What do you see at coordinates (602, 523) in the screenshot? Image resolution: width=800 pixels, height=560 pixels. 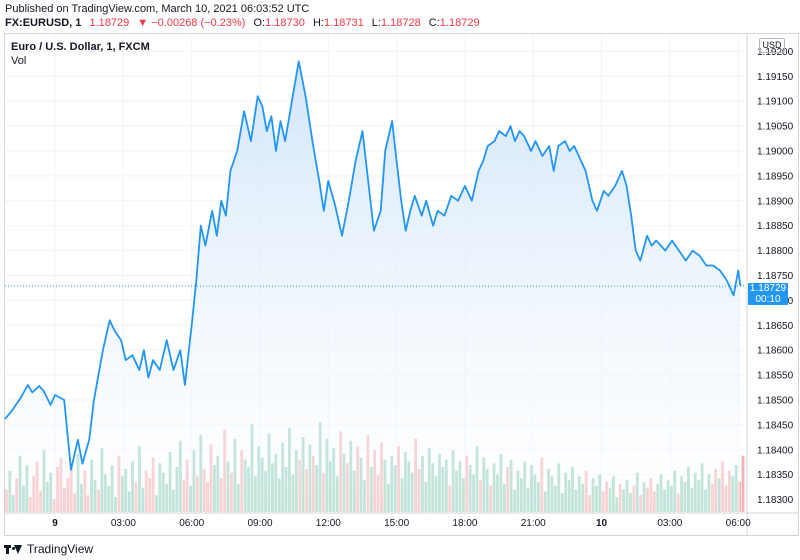 I see `time-tick-label: 10` at bounding box center [602, 523].